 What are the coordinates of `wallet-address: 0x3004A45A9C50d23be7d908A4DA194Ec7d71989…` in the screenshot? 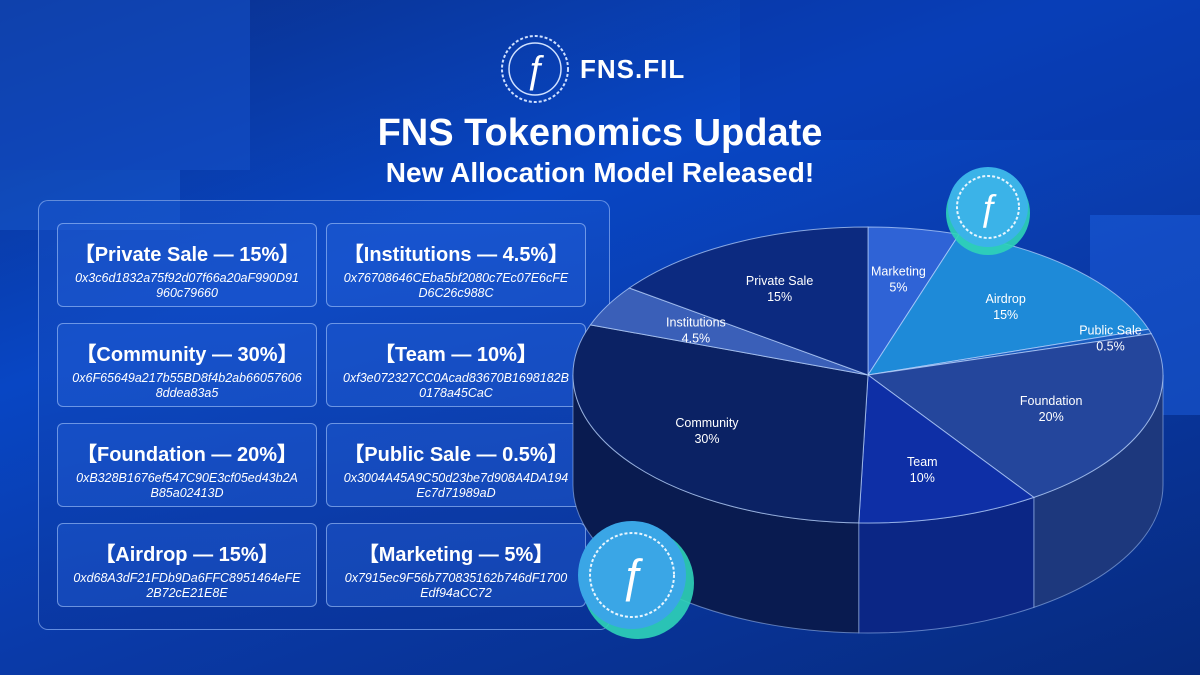 It's located at (456, 485).